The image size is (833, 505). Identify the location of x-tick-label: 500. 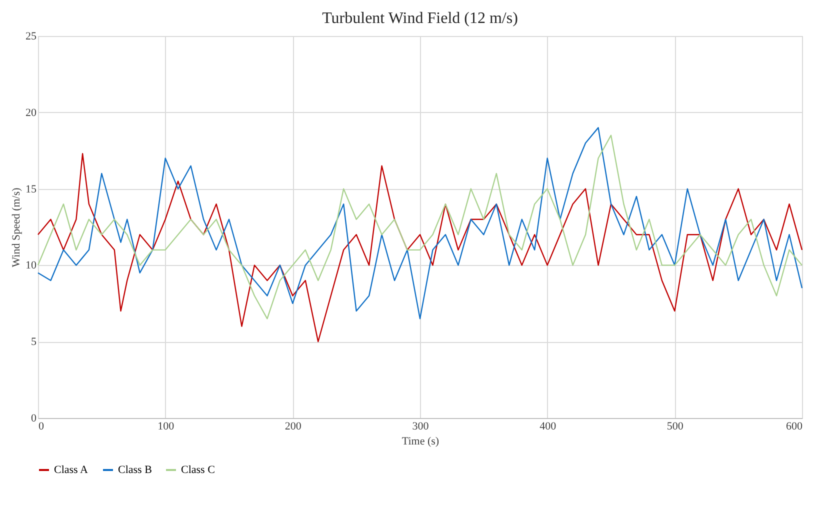
(675, 426).